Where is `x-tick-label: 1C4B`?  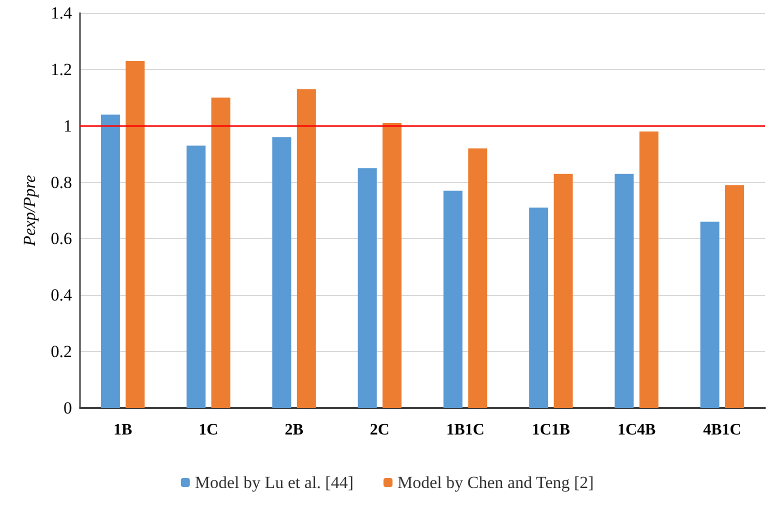
x-tick-label: 1C4B is located at coordinates (636, 430).